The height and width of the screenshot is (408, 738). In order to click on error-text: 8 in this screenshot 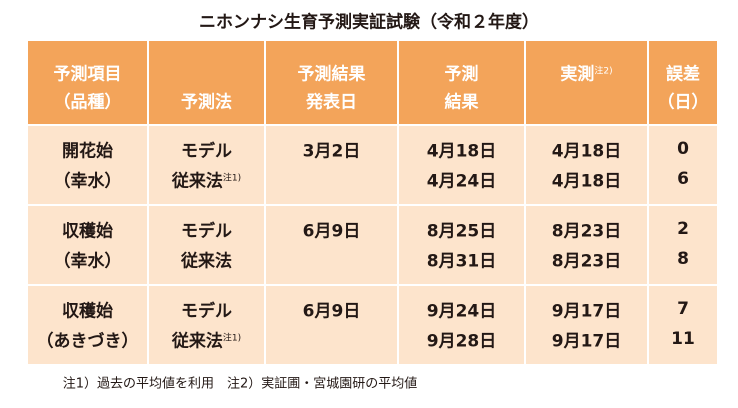, I will do `click(683, 259)`.